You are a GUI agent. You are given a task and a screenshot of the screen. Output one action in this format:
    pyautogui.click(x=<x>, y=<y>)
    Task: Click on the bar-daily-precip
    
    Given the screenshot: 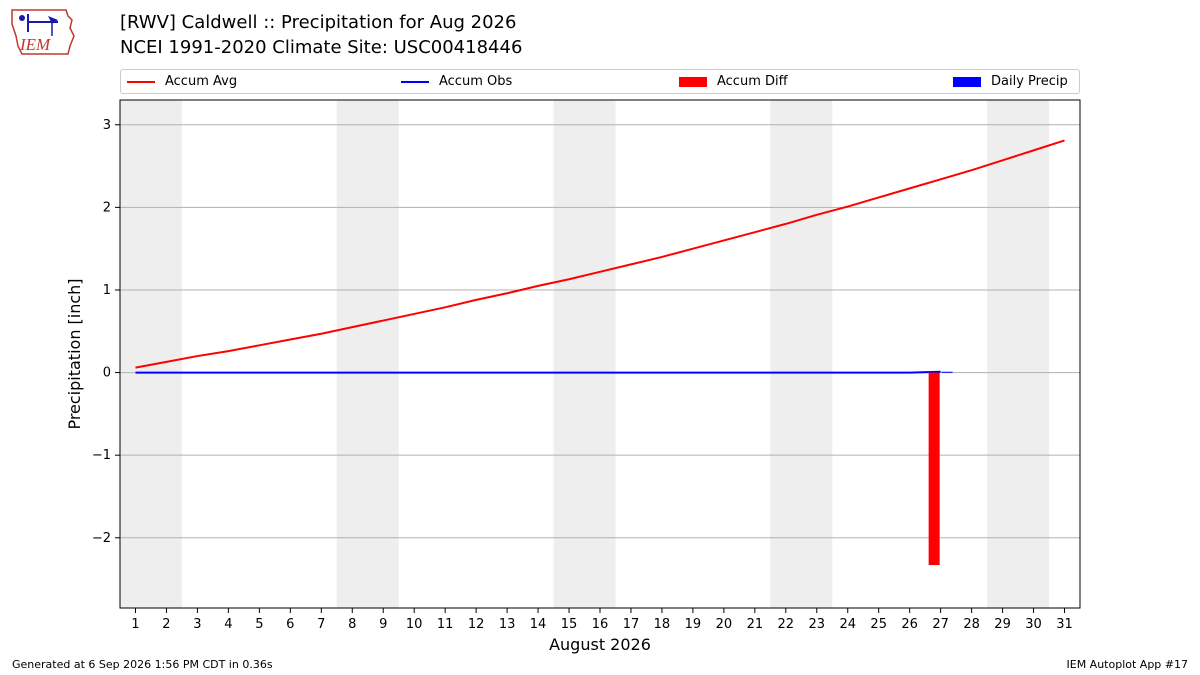 What is the action you would take?
    pyautogui.click(x=947, y=372)
    